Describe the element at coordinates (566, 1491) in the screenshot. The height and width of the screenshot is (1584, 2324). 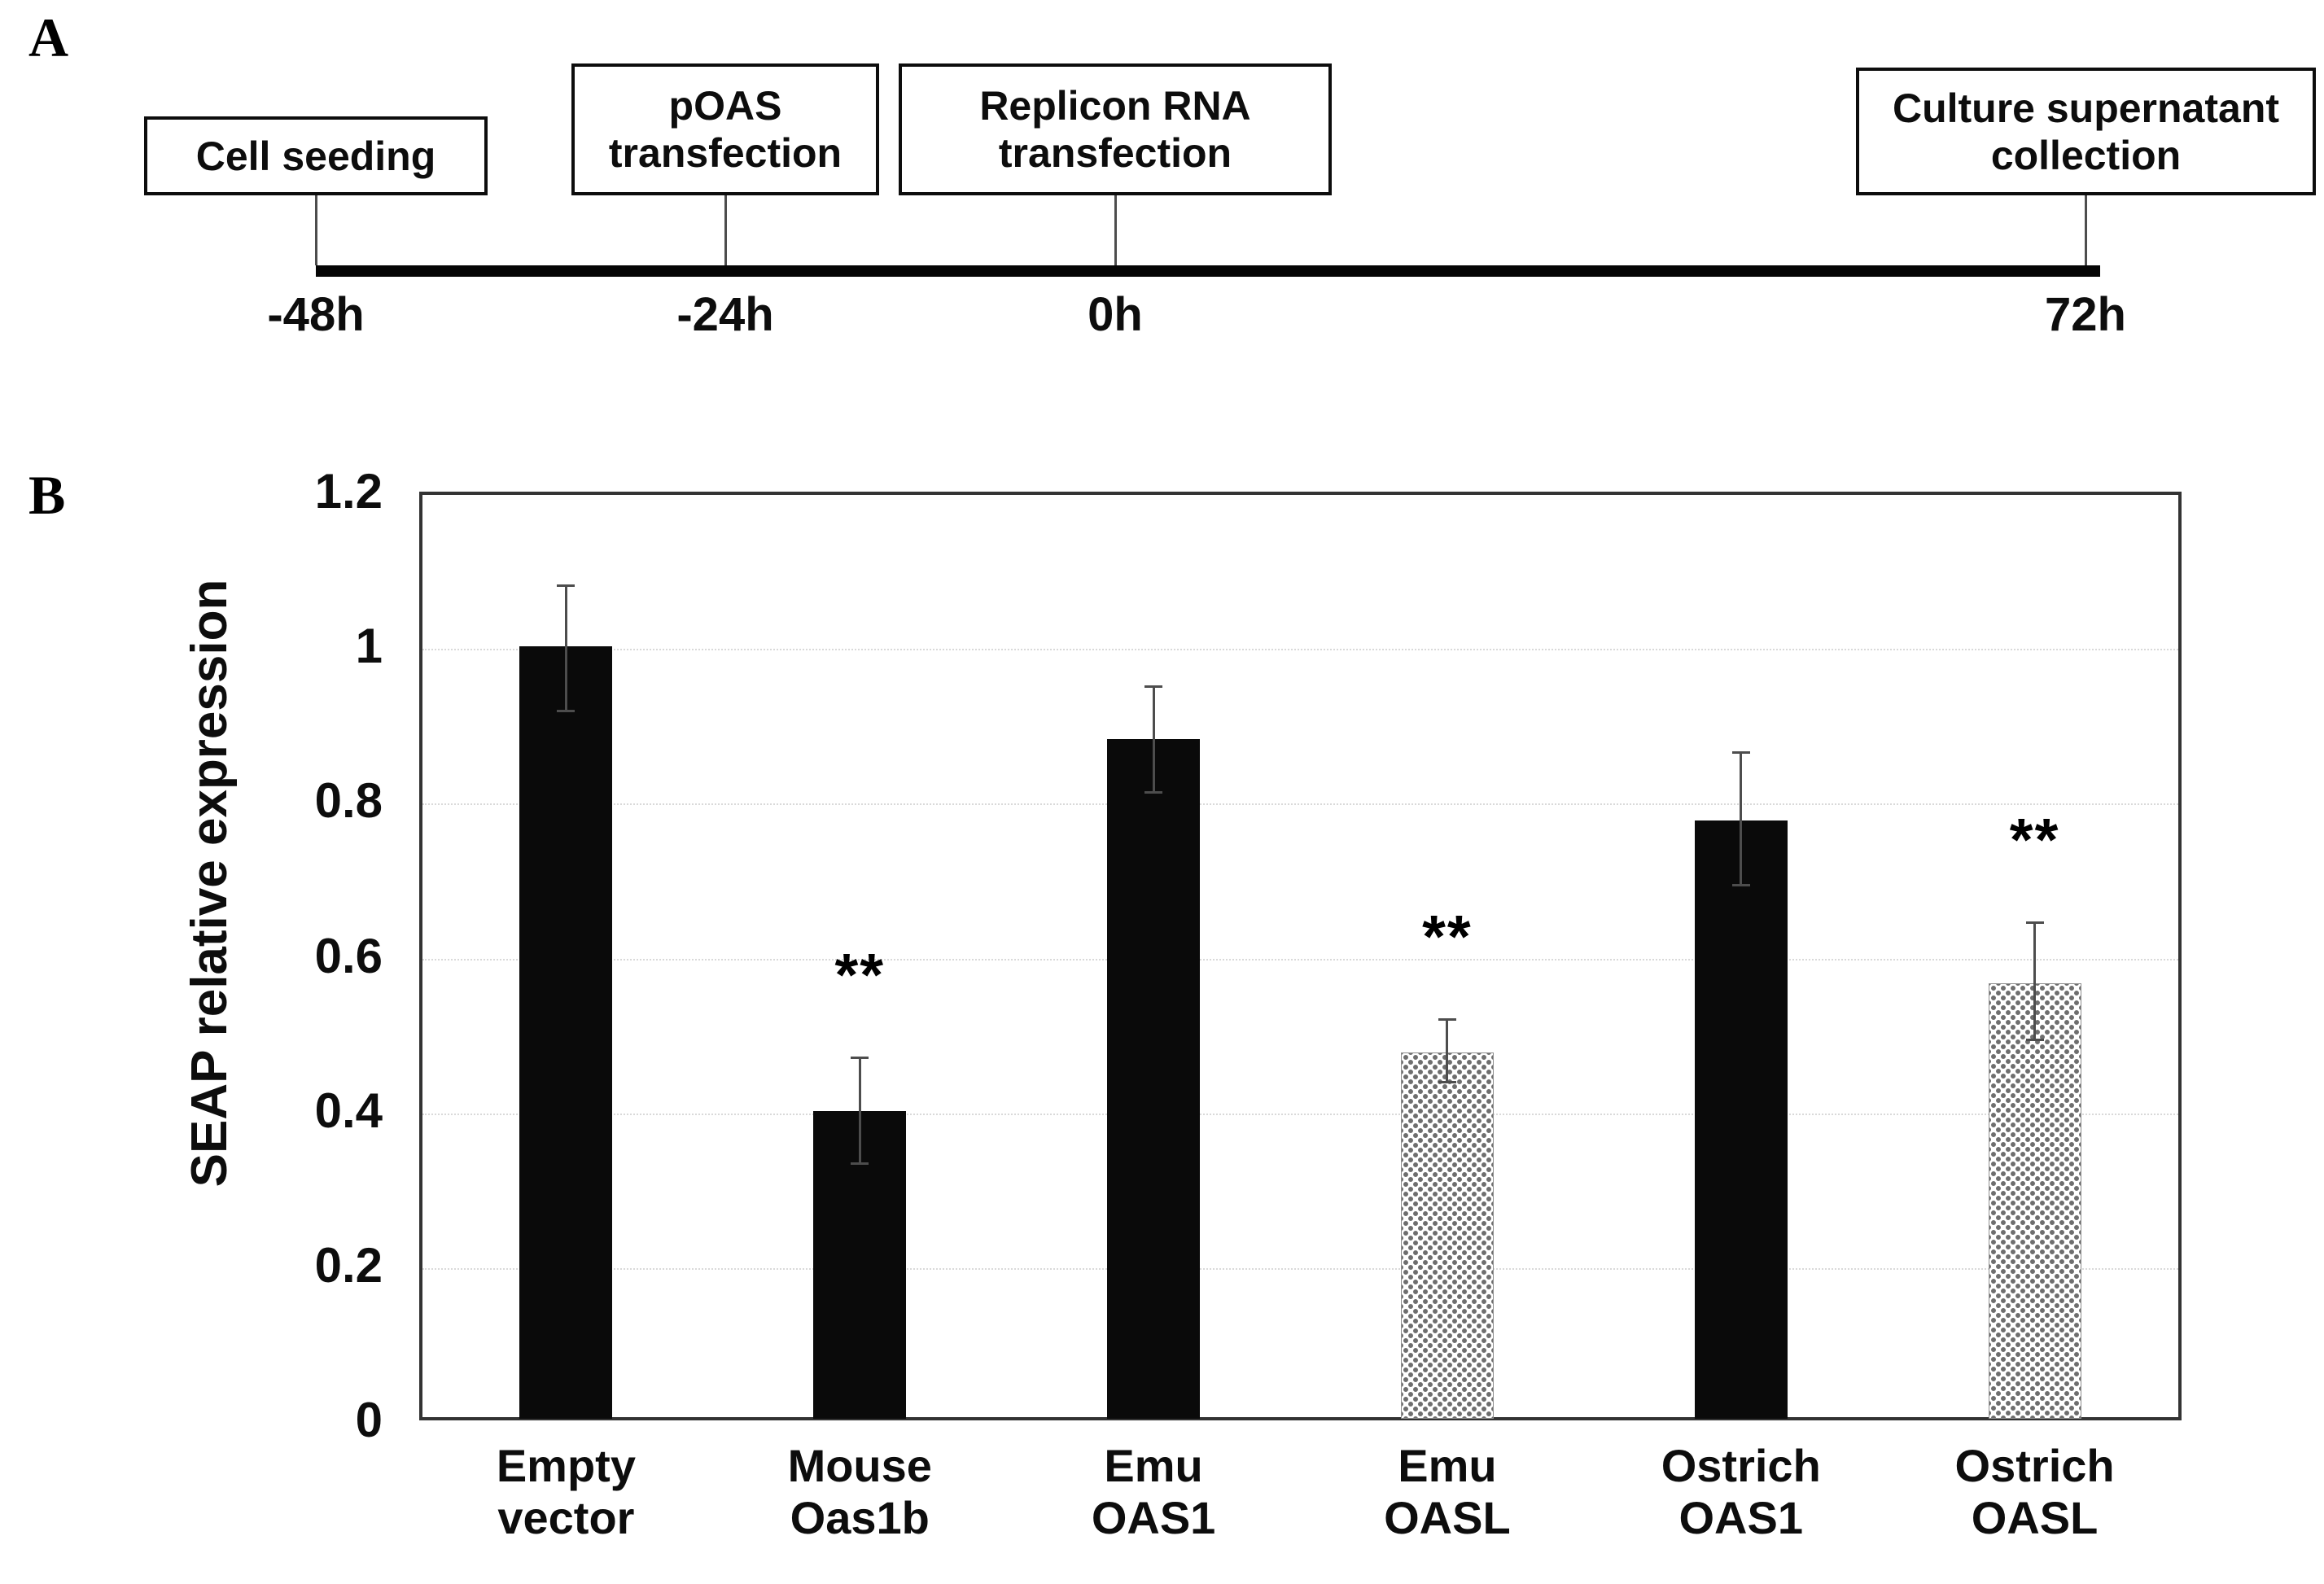
I see `category-label-empty-vector: Empty vector` at that location.